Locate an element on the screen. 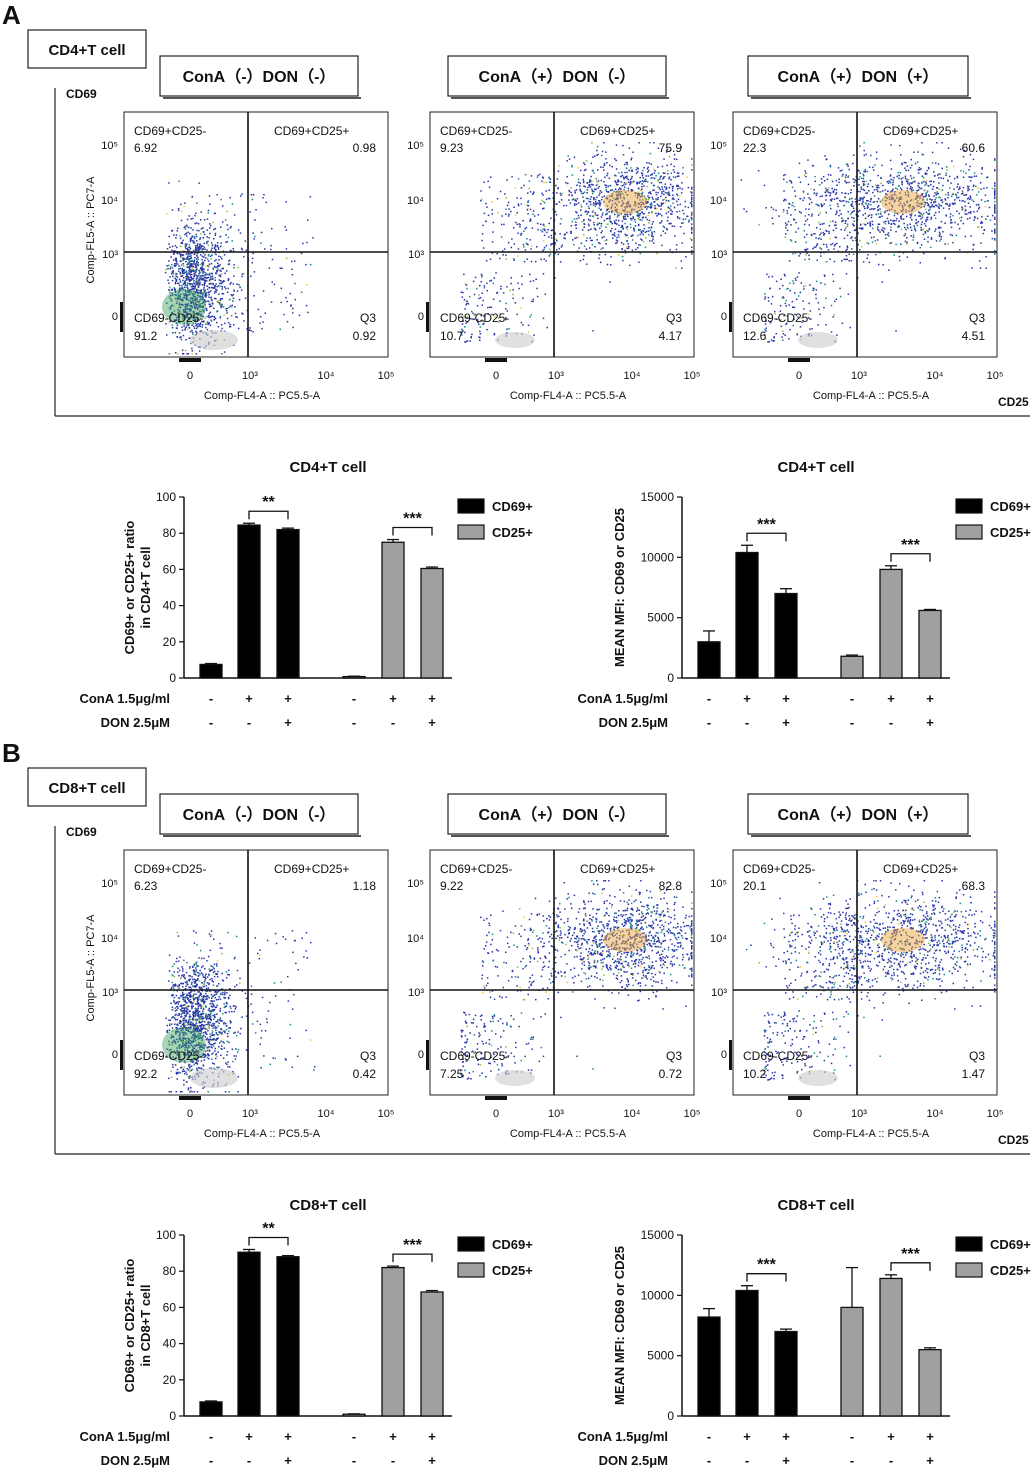 The width and height of the screenshot is (1036, 1478). condition-label: ConA（+）DON（-） is located at coordinates (557, 77).